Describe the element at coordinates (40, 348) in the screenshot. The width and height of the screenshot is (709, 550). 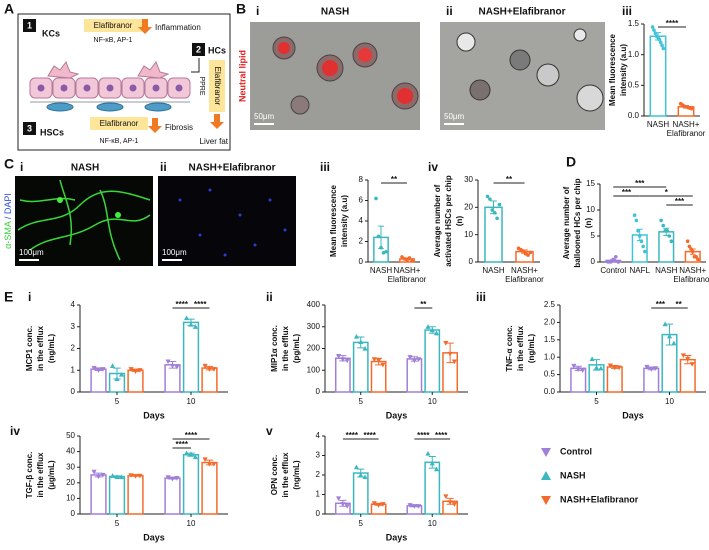
I see `y-axis-label: in the efflux` at that location.